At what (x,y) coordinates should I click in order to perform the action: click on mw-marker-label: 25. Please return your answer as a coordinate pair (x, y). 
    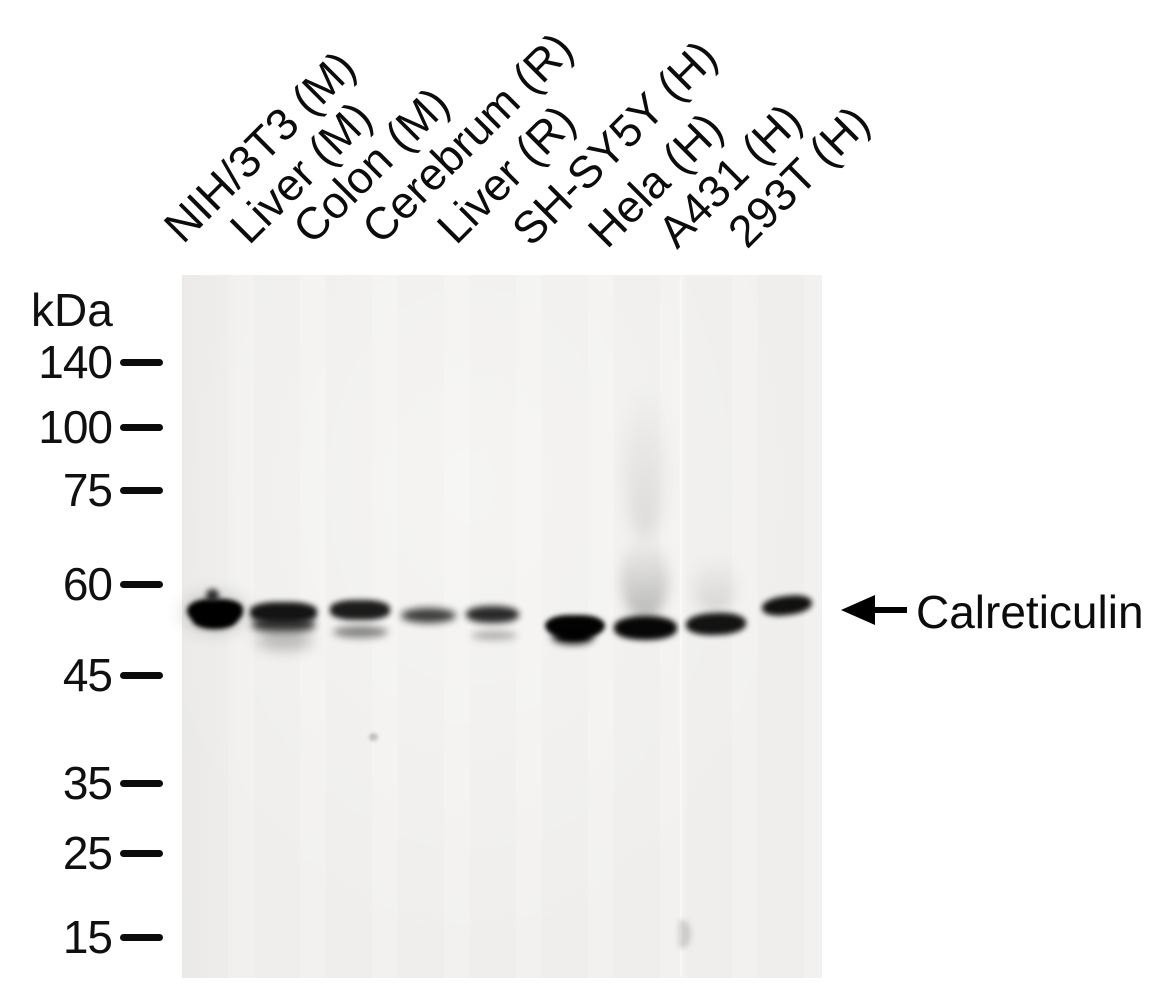
    Looking at the image, I should click on (87, 853).